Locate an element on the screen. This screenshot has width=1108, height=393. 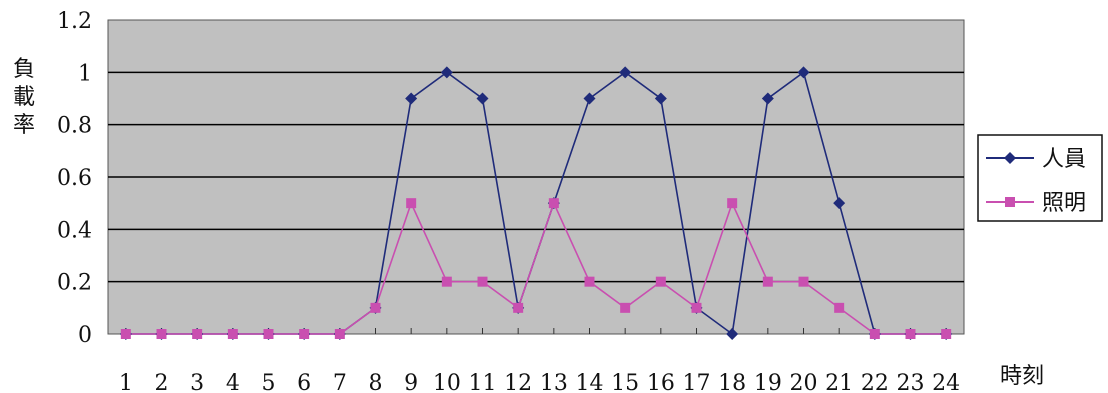
x-tick-label: 19 is located at coordinates (768, 382).